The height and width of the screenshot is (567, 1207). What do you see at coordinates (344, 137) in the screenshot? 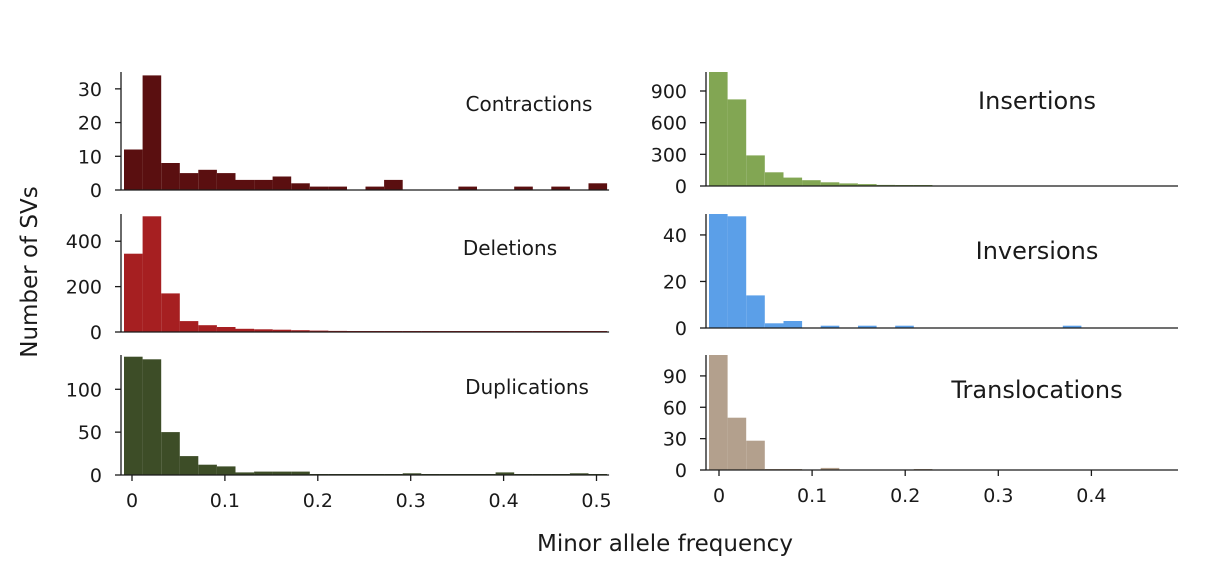
I see `panel-contractions: 0 10 20 30 Contractions` at bounding box center [344, 137].